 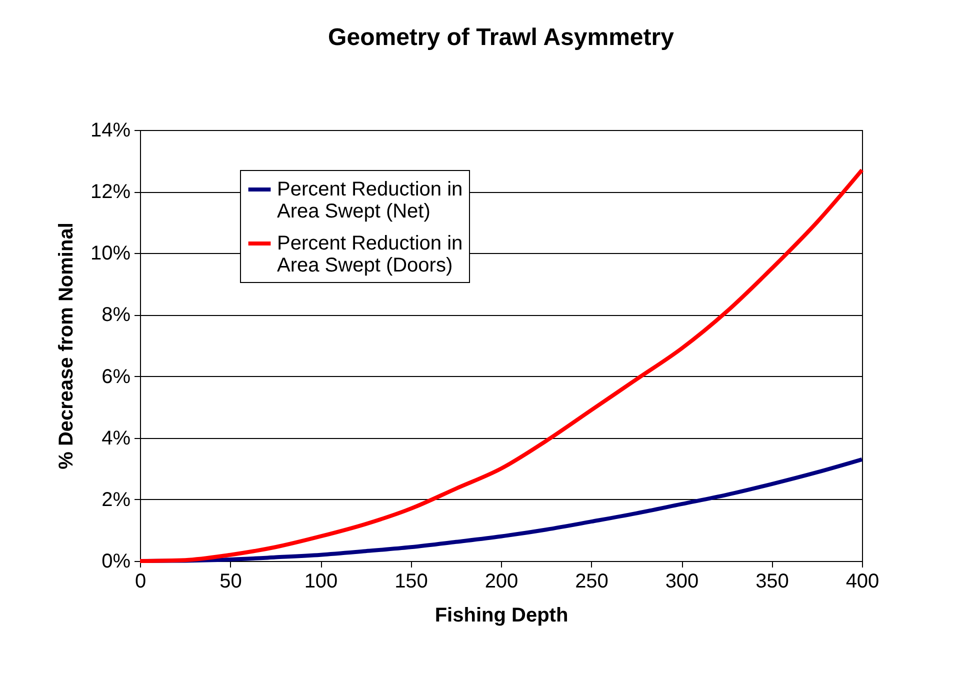 I want to click on legend-label: Percent Reduction in Area Swept (Net), so click(x=370, y=200).